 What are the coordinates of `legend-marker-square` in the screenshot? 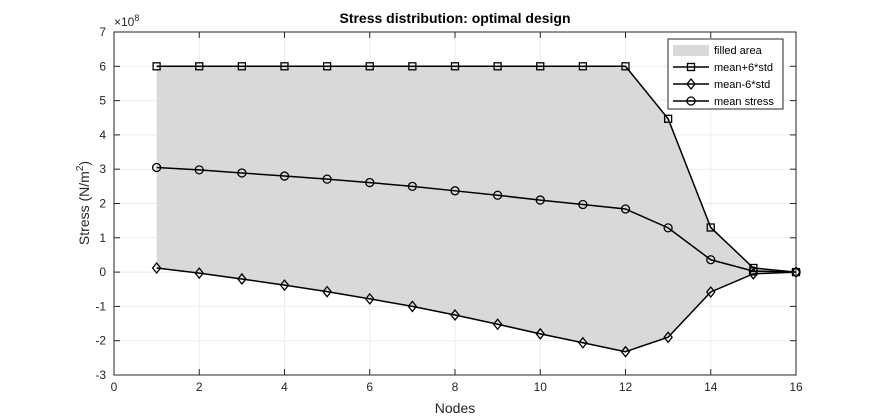 It's located at (691, 67).